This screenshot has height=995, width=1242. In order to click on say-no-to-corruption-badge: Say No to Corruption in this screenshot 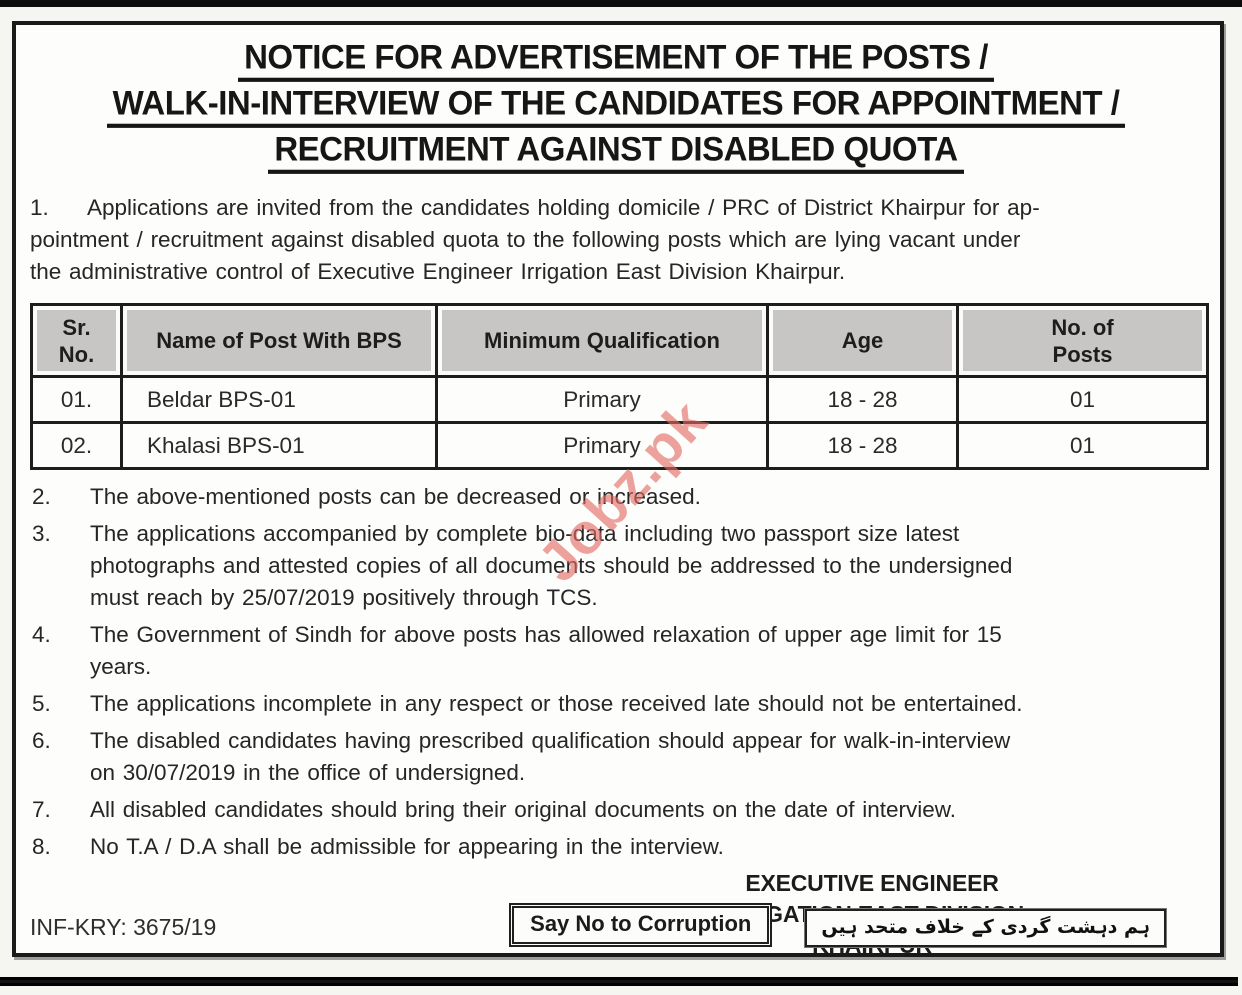, I will do `click(641, 925)`.